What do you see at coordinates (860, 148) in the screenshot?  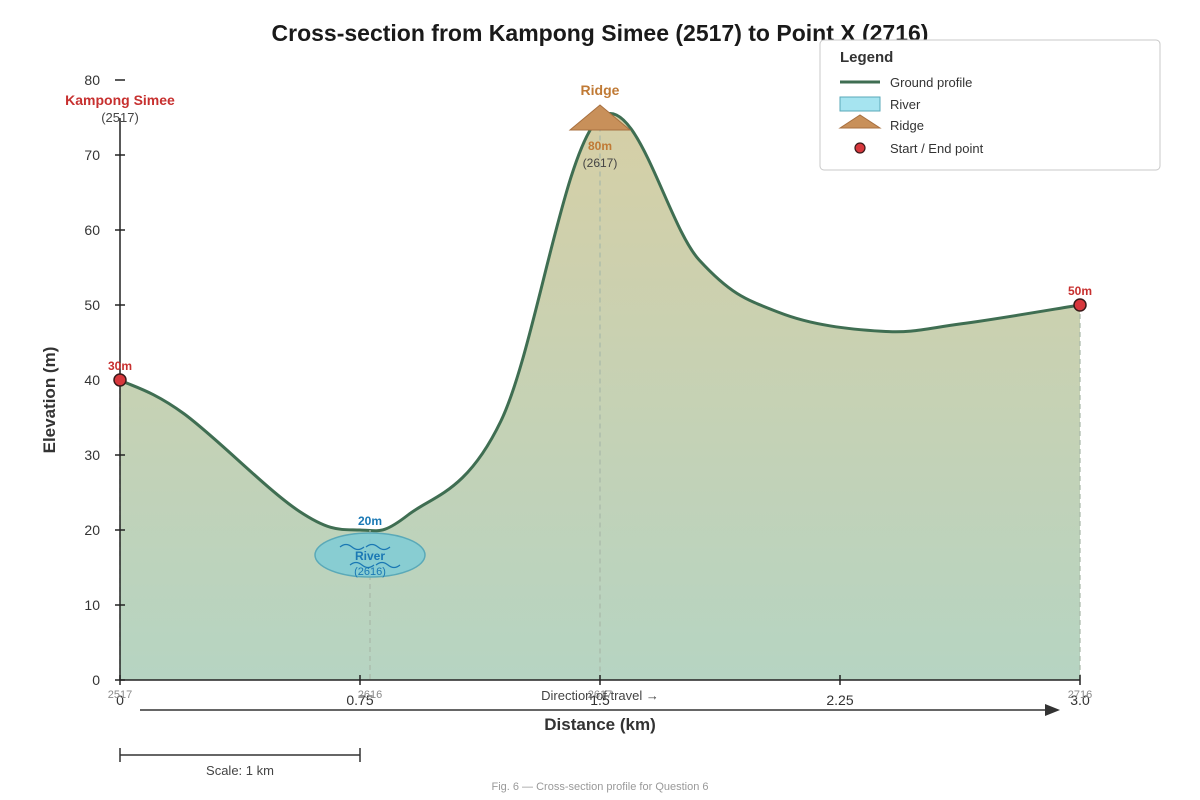 I see `point-dot-icon` at bounding box center [860, 148].